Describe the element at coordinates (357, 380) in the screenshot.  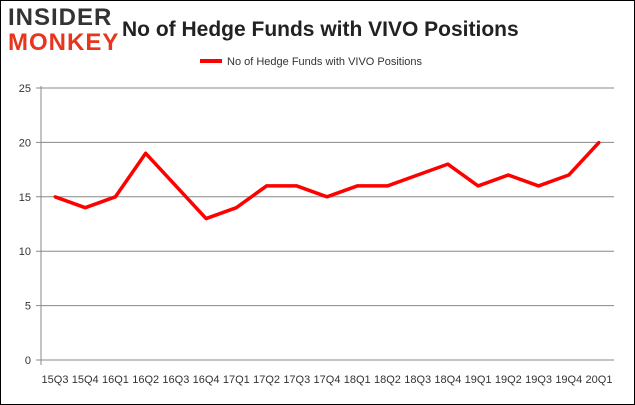
I see `x-tick-label: 18Q1` at that location.